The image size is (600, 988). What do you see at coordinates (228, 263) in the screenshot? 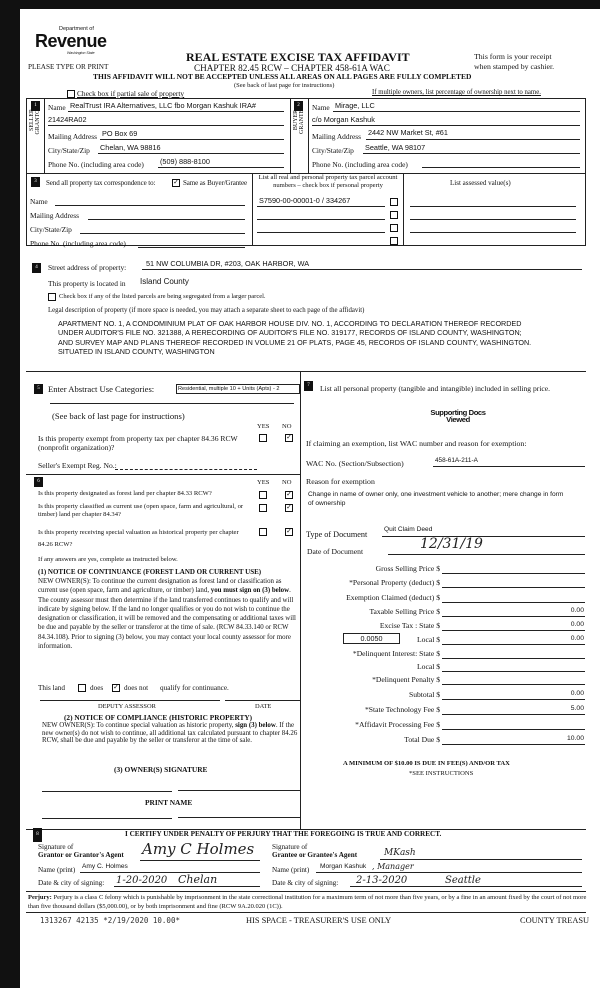
I see `street-address-field: 51 NW COLUMBIA DR, #203, OAK HARBOR, WA` at bounding box center [228, 263].